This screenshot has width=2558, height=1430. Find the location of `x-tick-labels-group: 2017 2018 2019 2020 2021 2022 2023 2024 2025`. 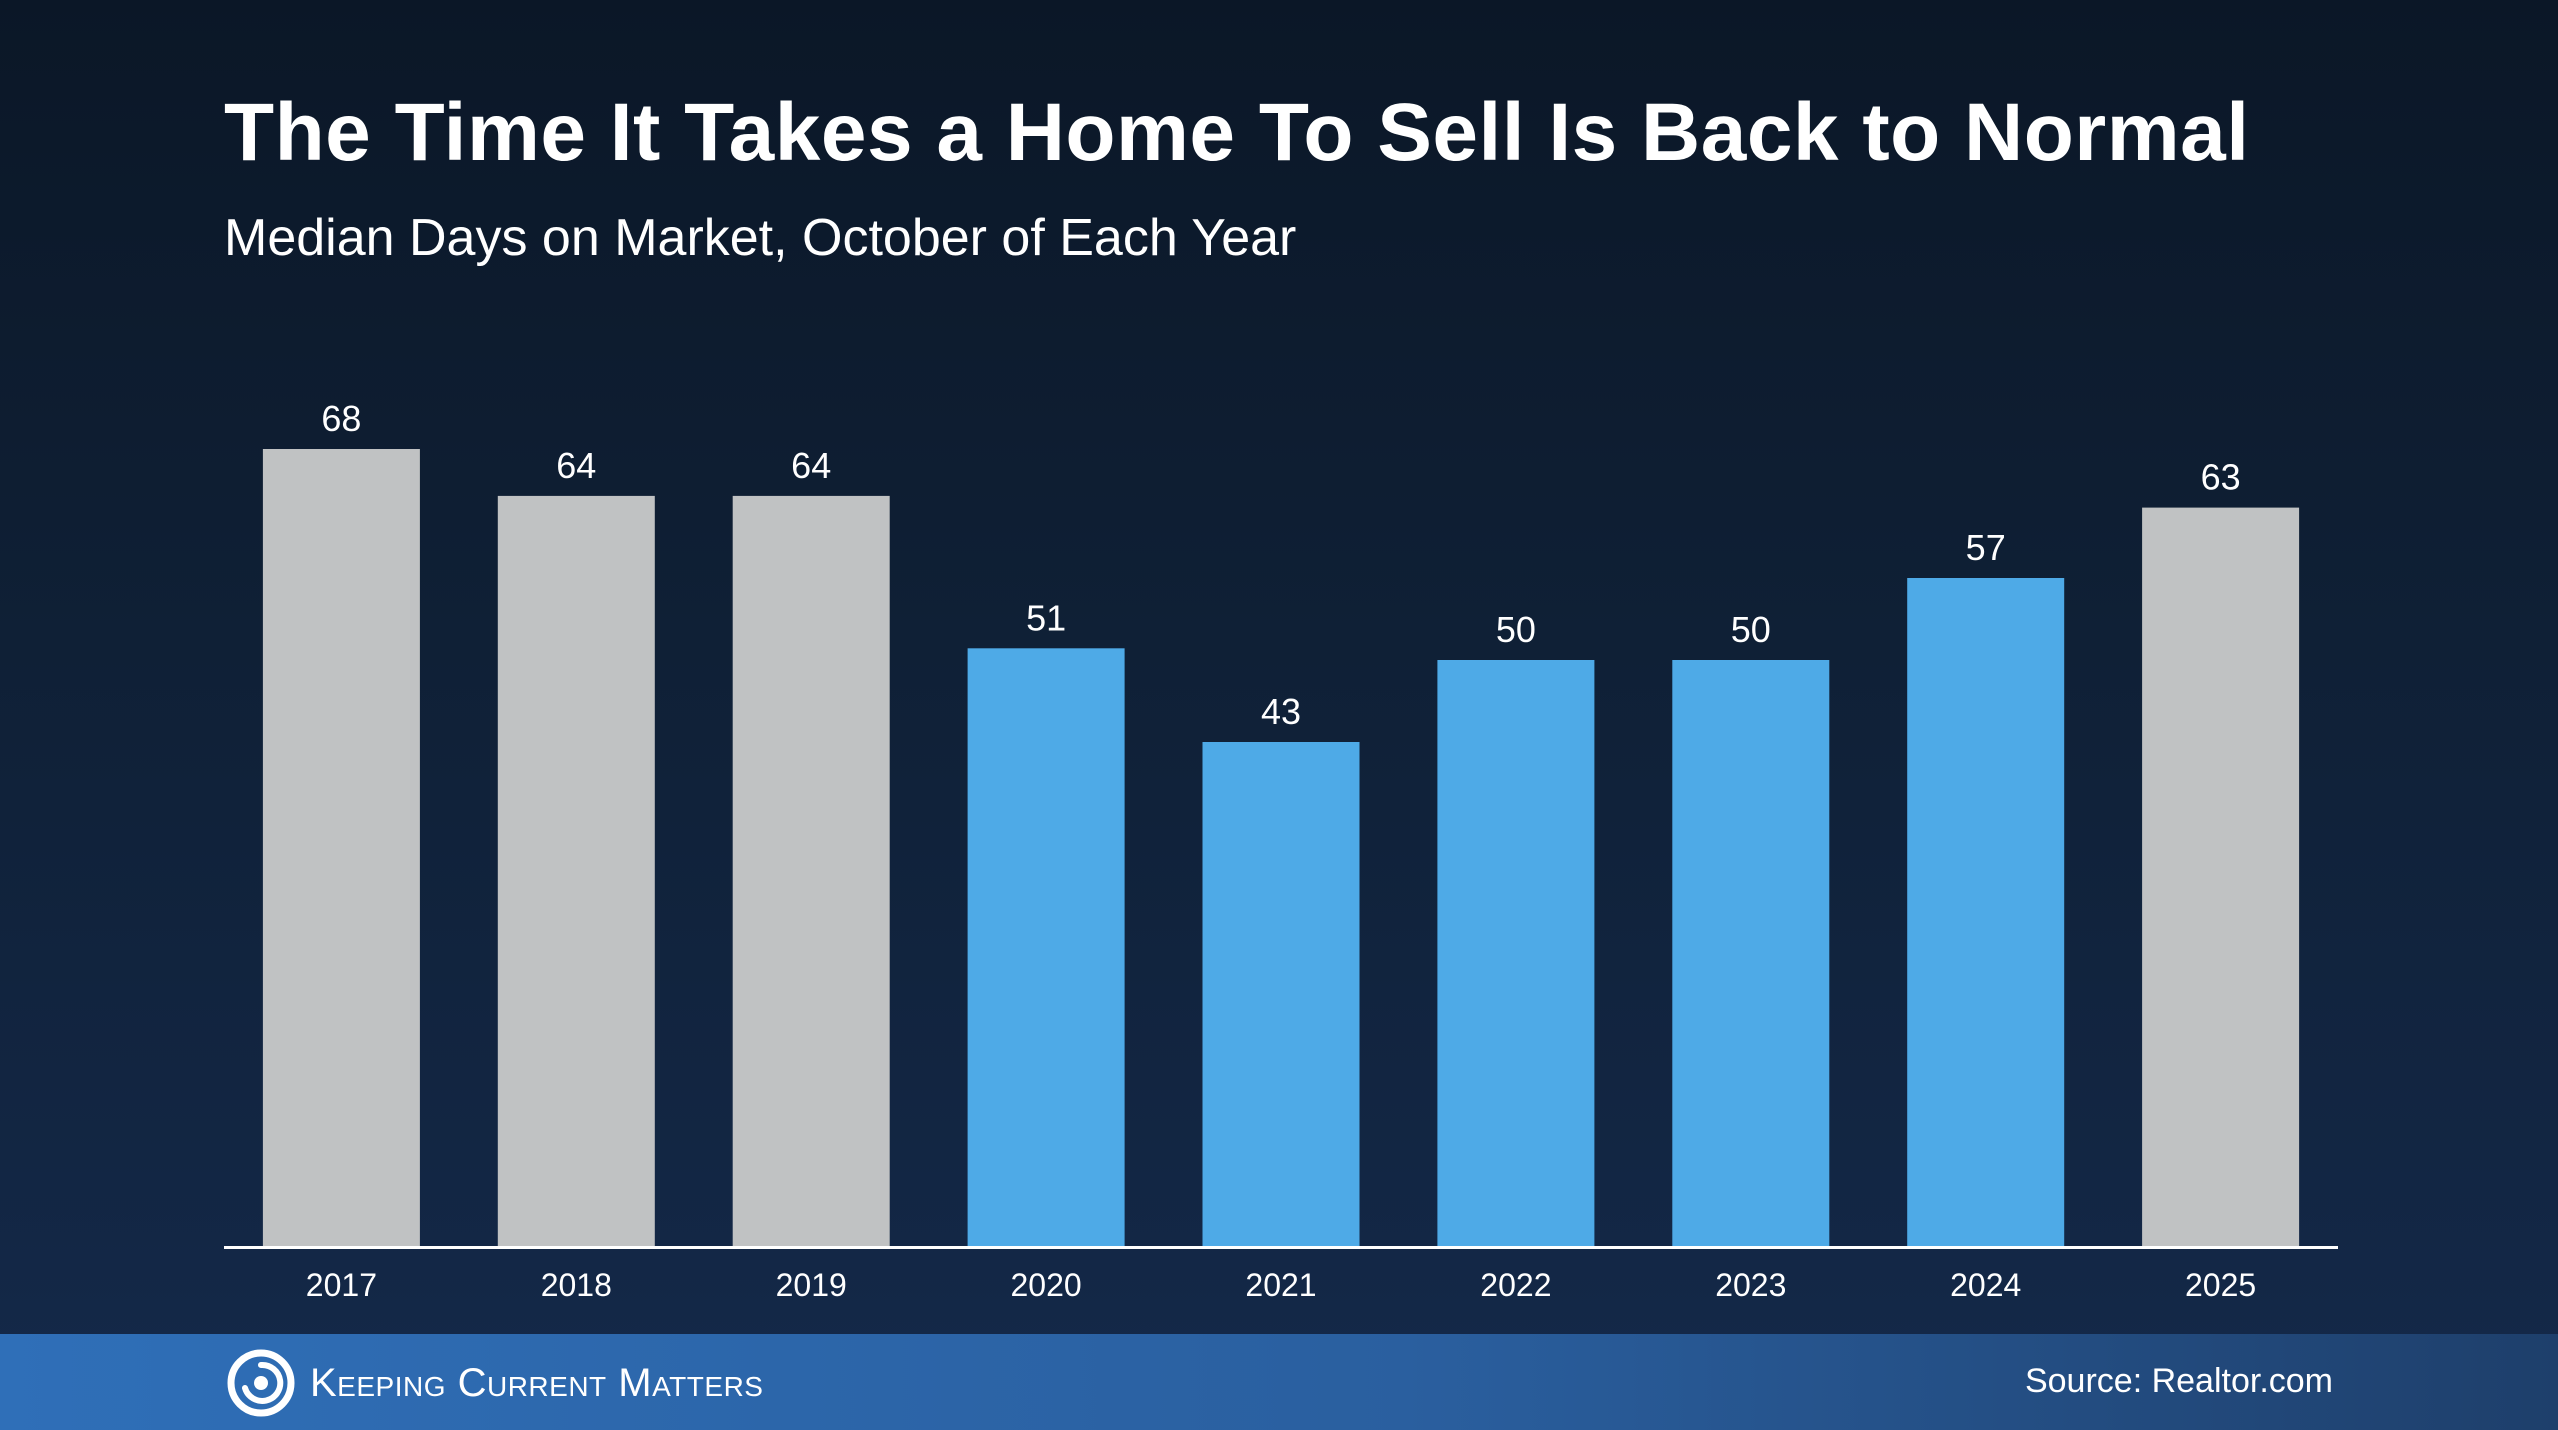

x-tick-labels-group: 2017 2018 2019 2020 2021 2022 2023 2024 2025 is located at coordinates (1281, 1285).